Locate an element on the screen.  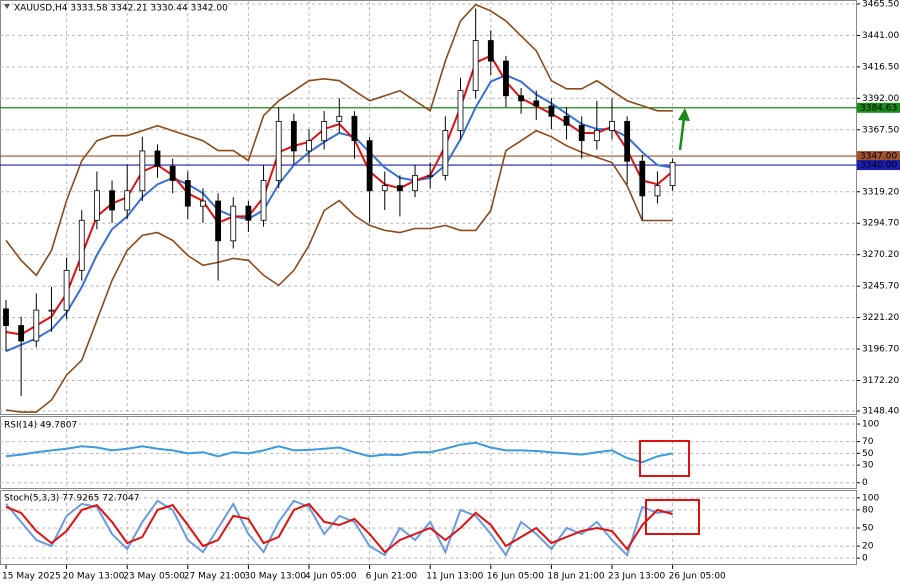
y-tick-label: 3270.20 is located at coordinates (880, 255).